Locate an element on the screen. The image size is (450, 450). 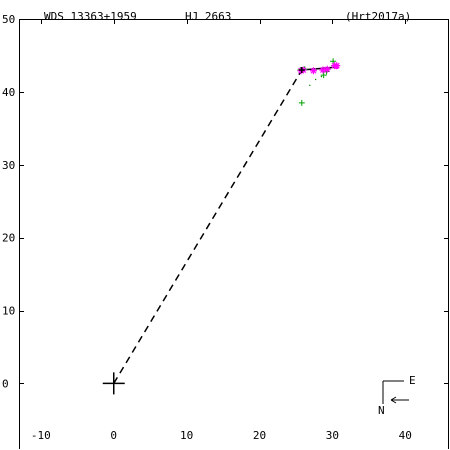
wds-identifier: WDS 13363+1959 is located at coordinates (90, 16).